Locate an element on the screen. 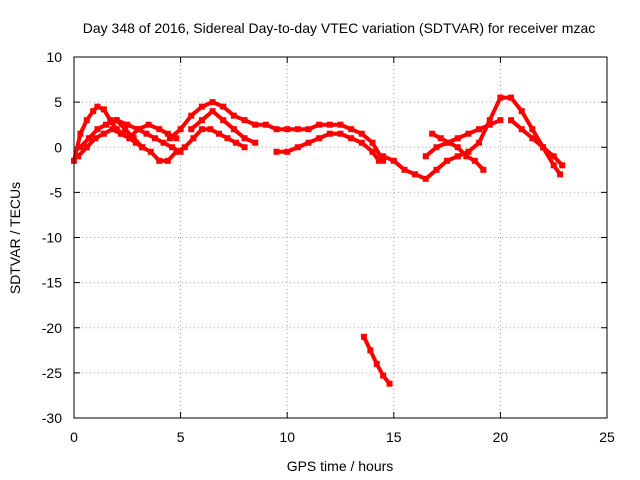 This screenshot has height=480, width=640. x-tick-label: 0 is located at coordinates (74, 437).